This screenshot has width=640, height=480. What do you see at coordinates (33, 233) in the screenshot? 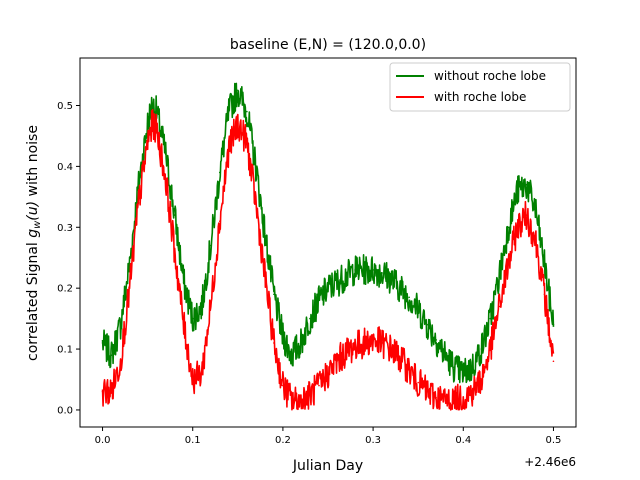
I see `y-axis-title-math-g: g` at bounding box center [33, 233].